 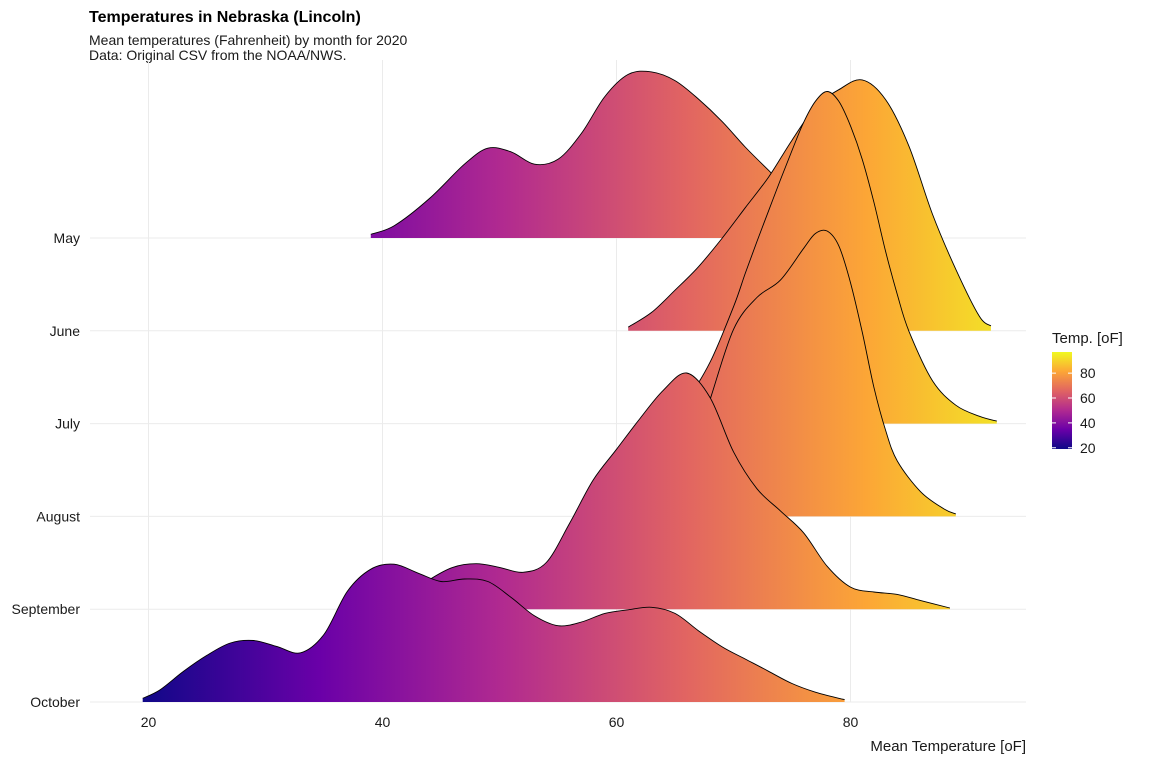 I want to click on y-tick-label-september: September, so click(x=46, y=609).